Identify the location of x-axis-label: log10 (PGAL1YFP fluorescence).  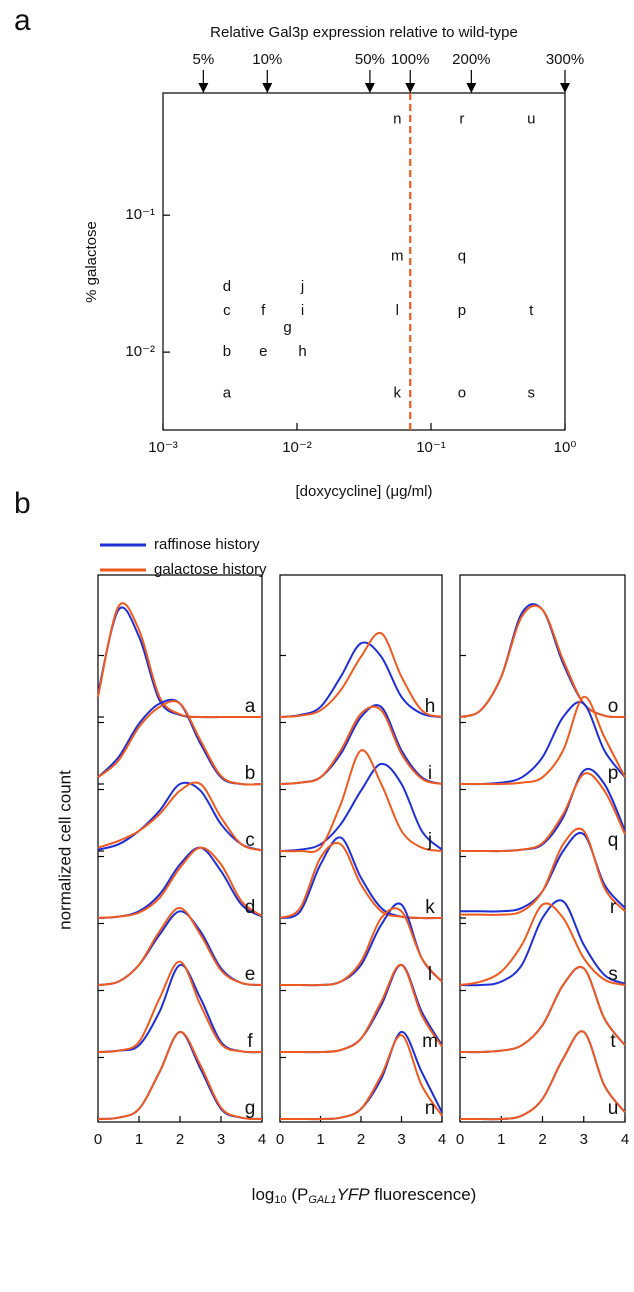
(364, 1195).